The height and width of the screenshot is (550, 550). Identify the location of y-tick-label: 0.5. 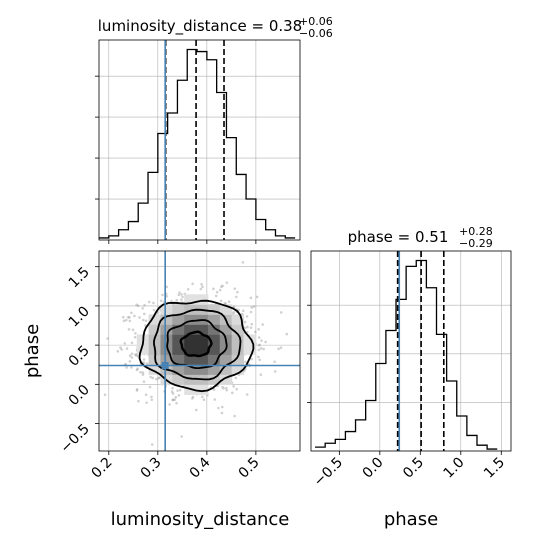
(79, 356).